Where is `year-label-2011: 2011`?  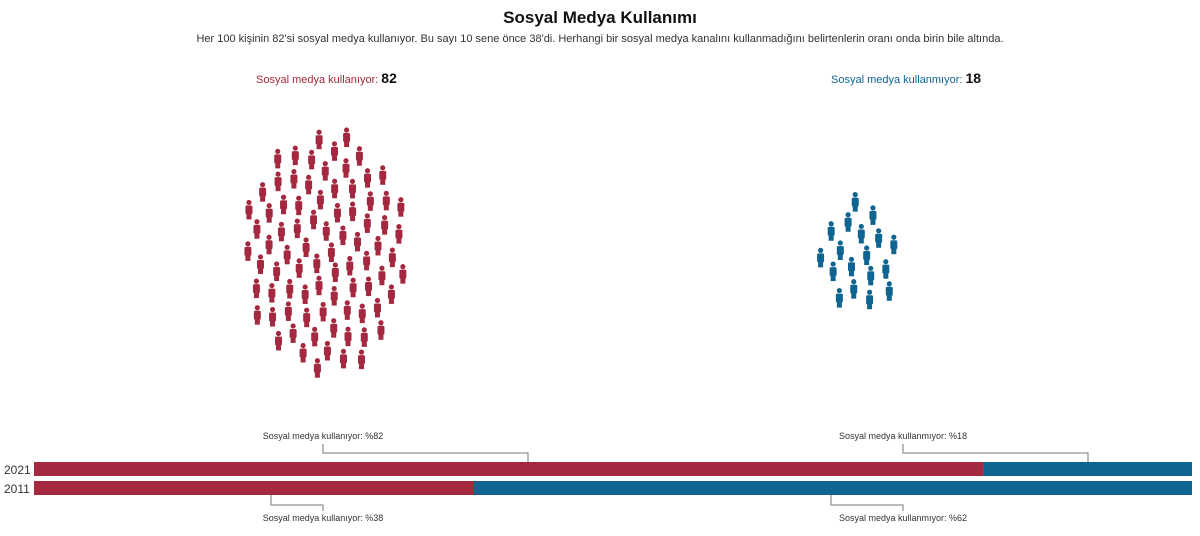
year-label-2011: 2011 is located at coordinates (17, 489).